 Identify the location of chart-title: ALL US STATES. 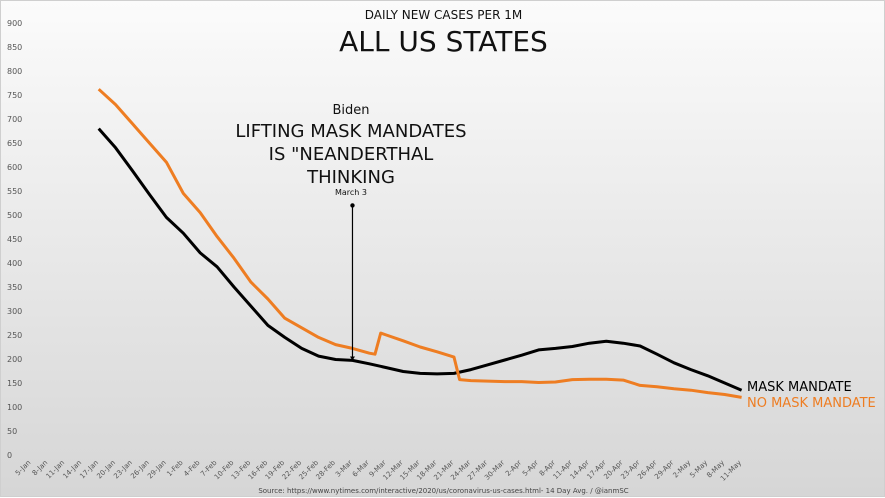
(443, 41).